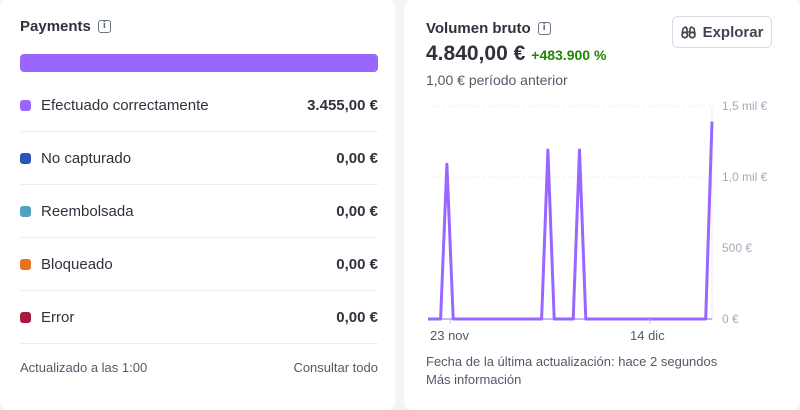 The image size is (800, 410). I want to click on payments-title: Payments i, so click(65, 26).